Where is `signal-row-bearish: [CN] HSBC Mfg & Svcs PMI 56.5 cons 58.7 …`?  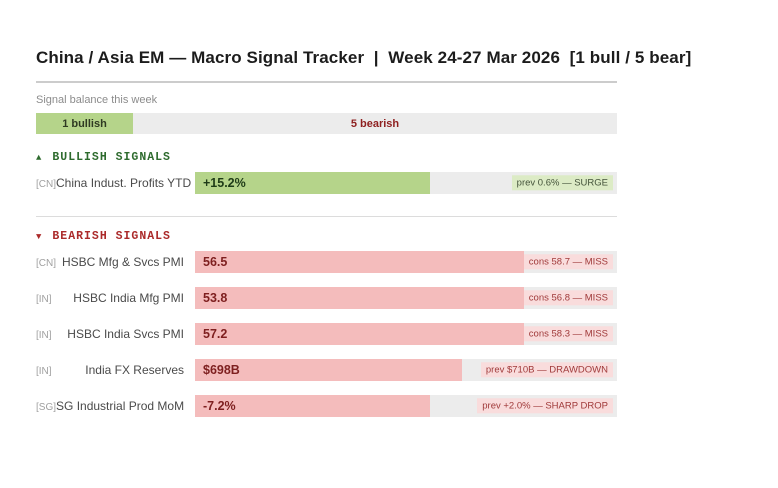
signal-row-bearish: [CN] HSBC Mfg & Svcs PMI 56.5 cons 58.7 … is located at coordinates (326, 262).